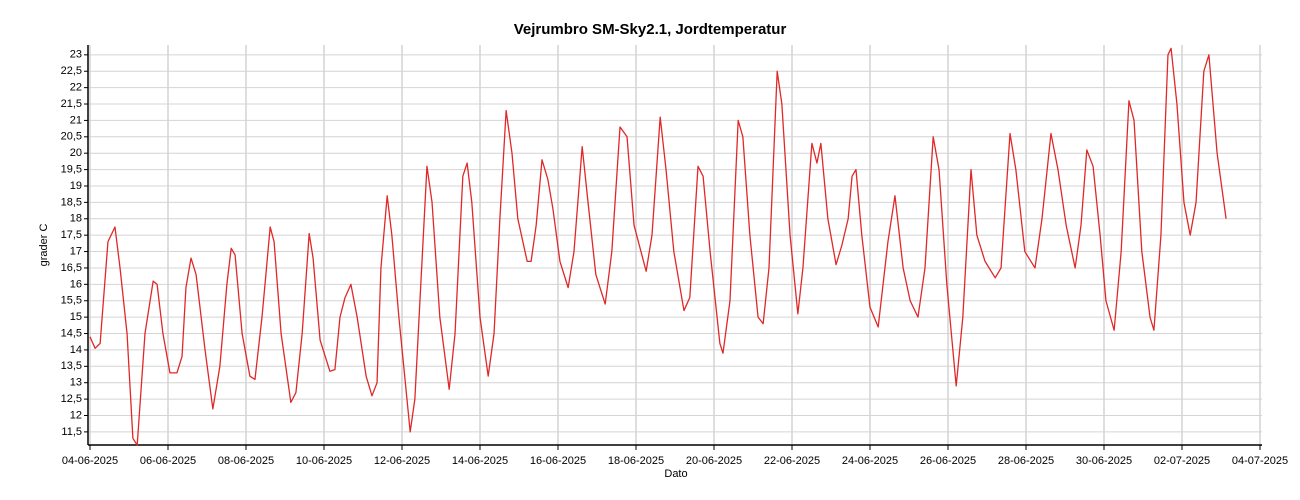 This screenshot has width=1300, height=500. I want to click on x-tick-label: 16-06-2025, so click(558, 461).